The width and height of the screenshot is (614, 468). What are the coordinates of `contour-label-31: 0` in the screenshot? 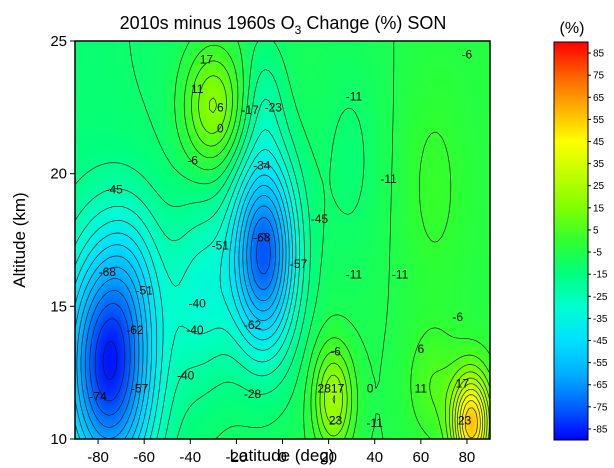 It's located at (370, 389).